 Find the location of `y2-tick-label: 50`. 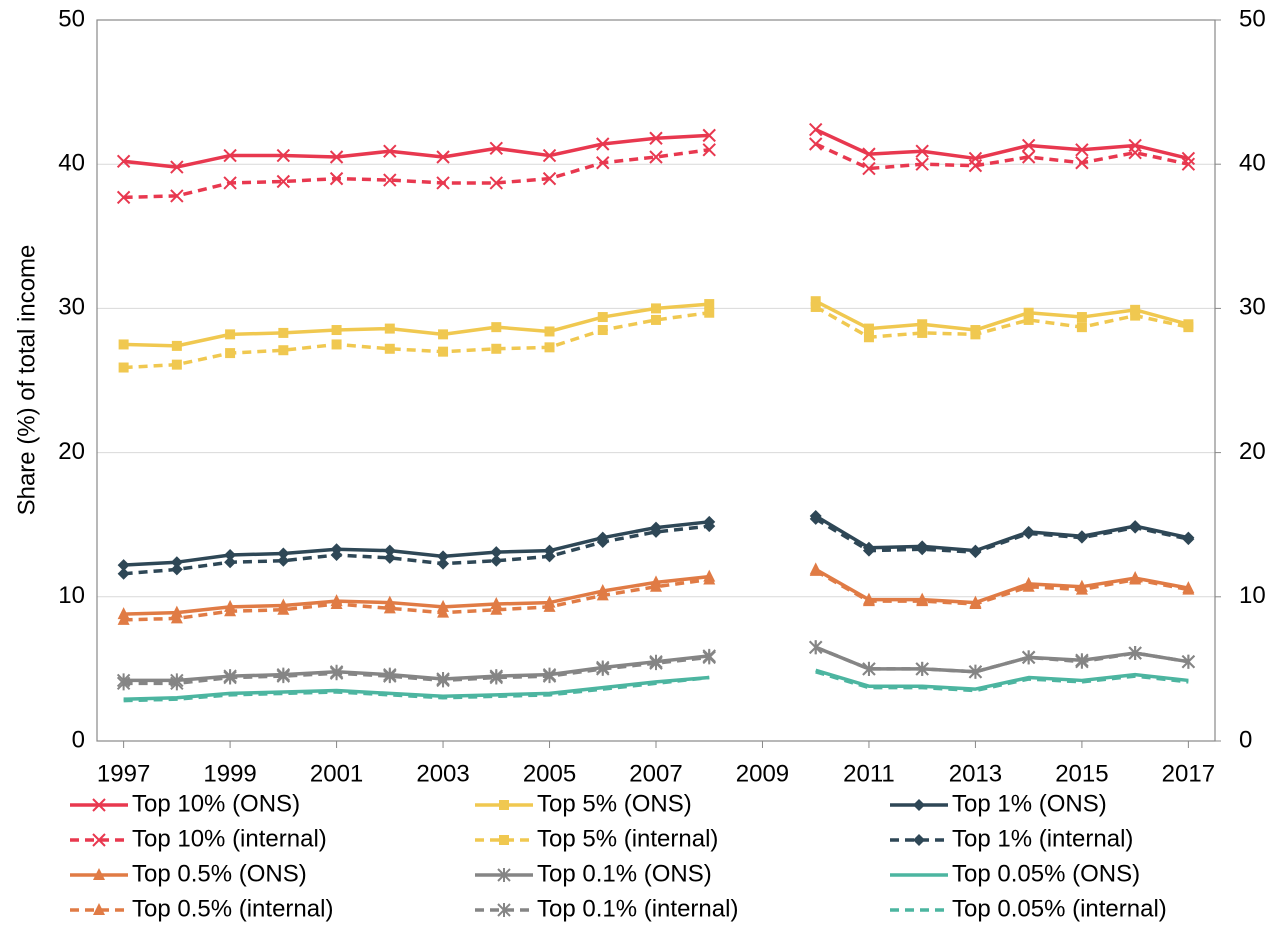

y2-tick-label: 50 is located at coordinates (1252, 18).